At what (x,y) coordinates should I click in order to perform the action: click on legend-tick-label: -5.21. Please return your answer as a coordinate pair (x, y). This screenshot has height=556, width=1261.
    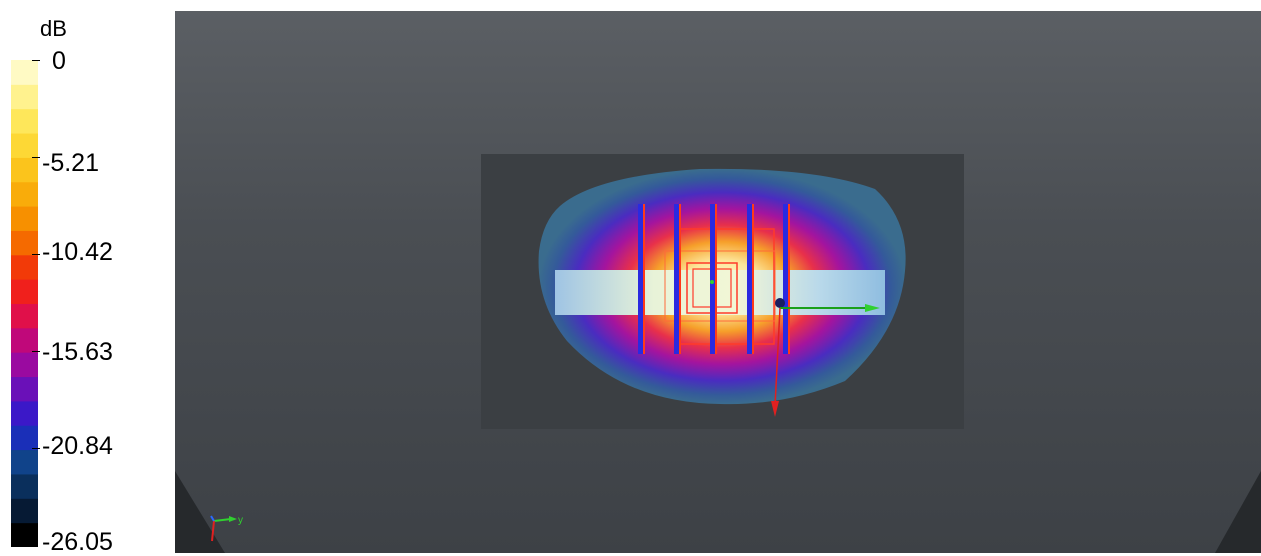
    Looking at the image, I should click on (70, 163).